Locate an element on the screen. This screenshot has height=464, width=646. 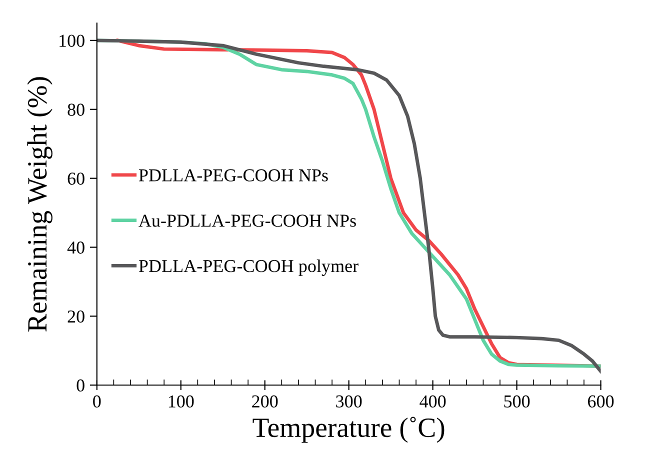
y-tick-label: 40 is located at coordinates (75, 248).